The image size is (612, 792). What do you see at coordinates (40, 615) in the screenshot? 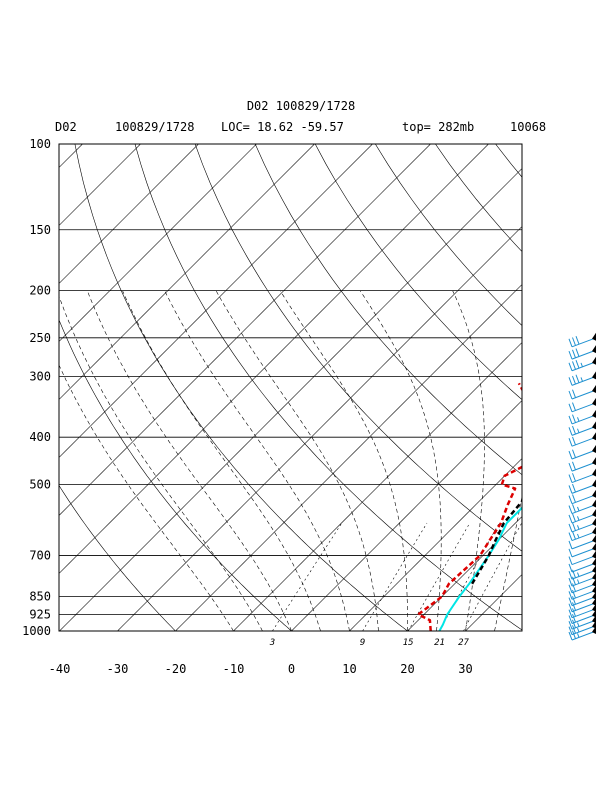
I see `pressure-tick-label: 925` at bounding box center [40, 615].